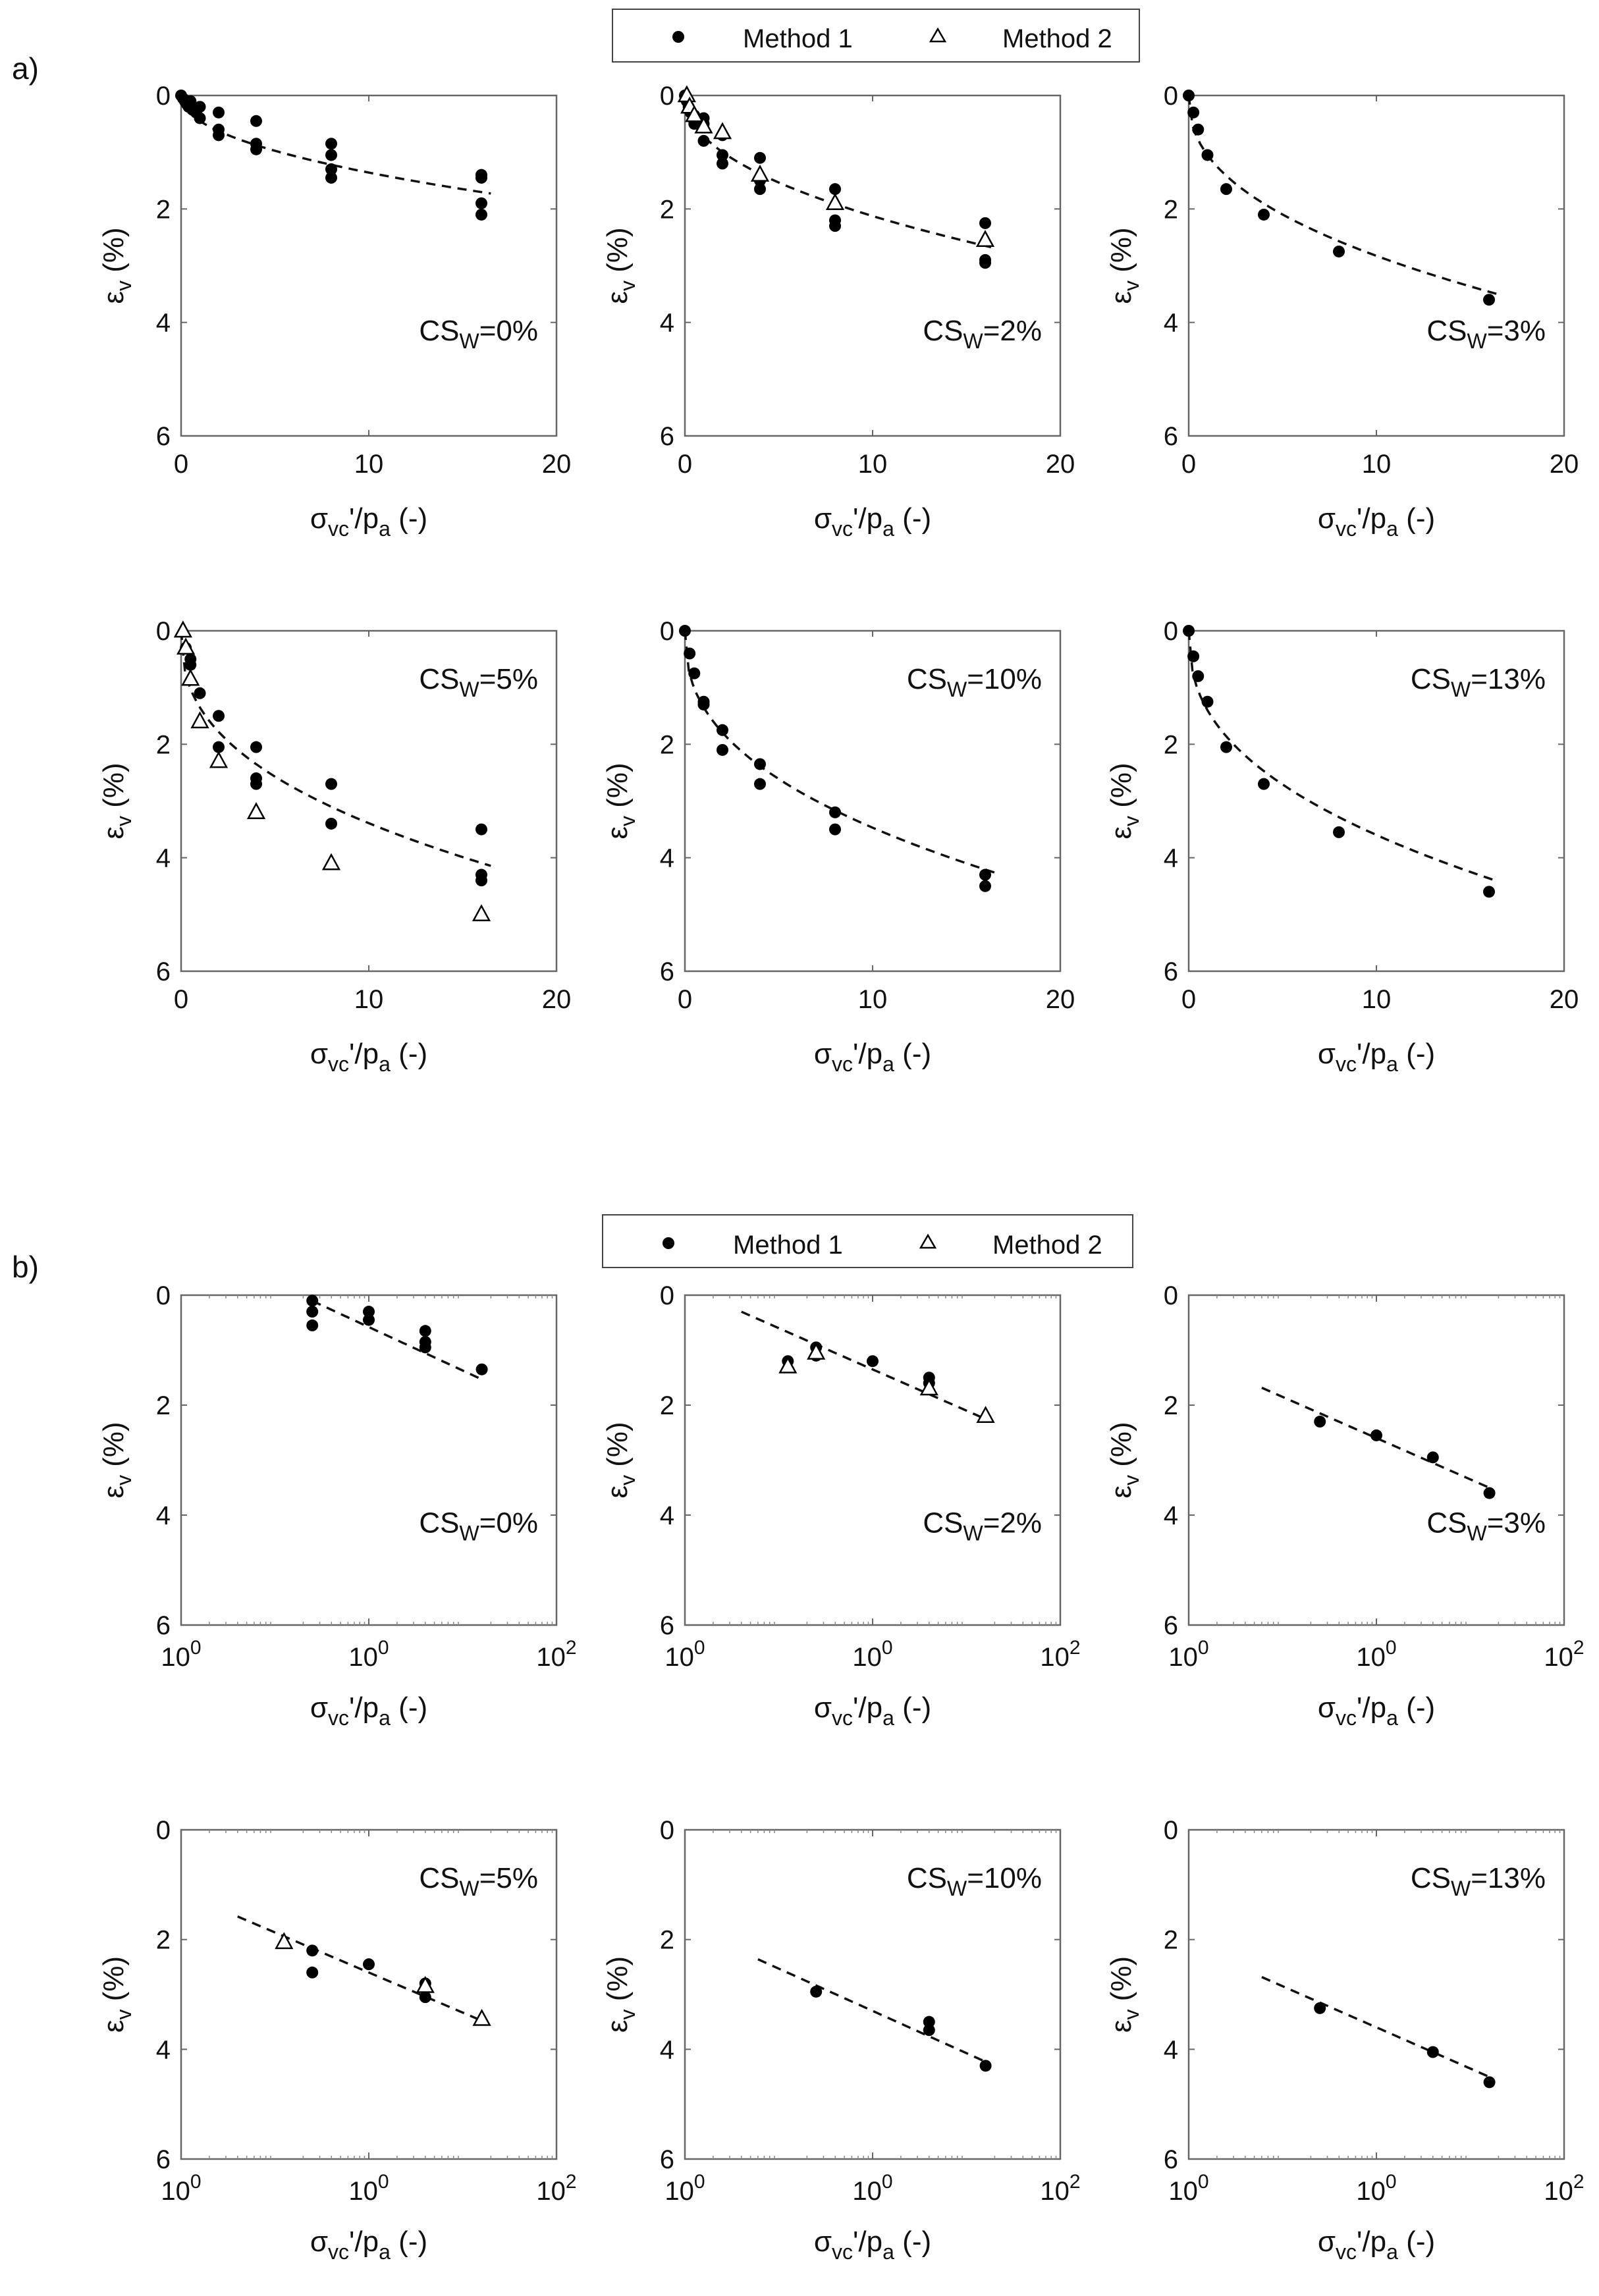 This screenshot has height=2296, width=1599. I want to click on plot-area-a6, so click(1376, 801).